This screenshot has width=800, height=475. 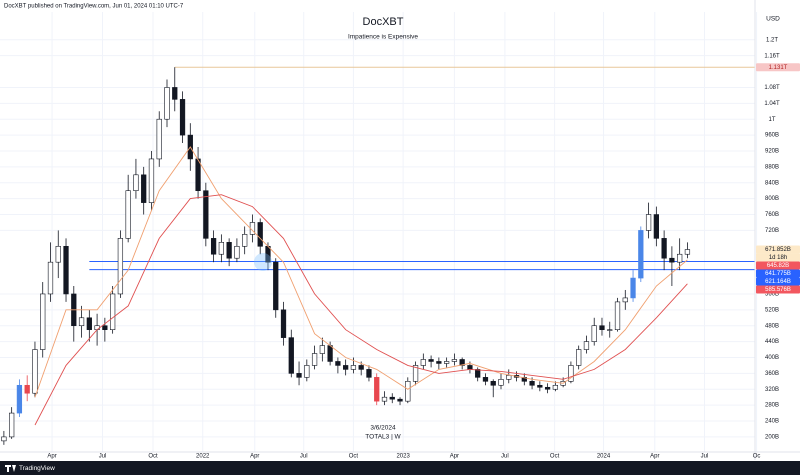 What do you see at coordinates (772, 183) in the screenshot?
I see `y-tick-label: 840B` at bounding box center [772, 183].